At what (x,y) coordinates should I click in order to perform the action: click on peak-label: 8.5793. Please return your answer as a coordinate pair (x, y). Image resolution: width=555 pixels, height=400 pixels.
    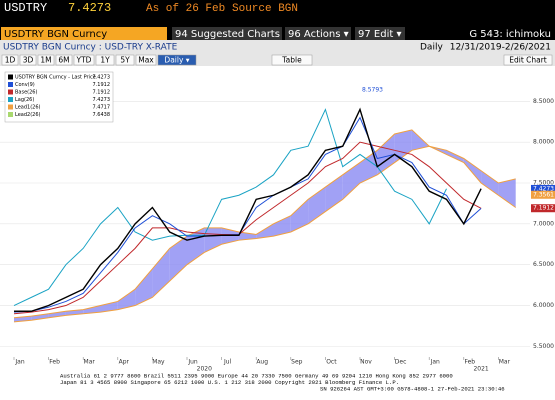
    Looking at the image, I should click on (372, 89).